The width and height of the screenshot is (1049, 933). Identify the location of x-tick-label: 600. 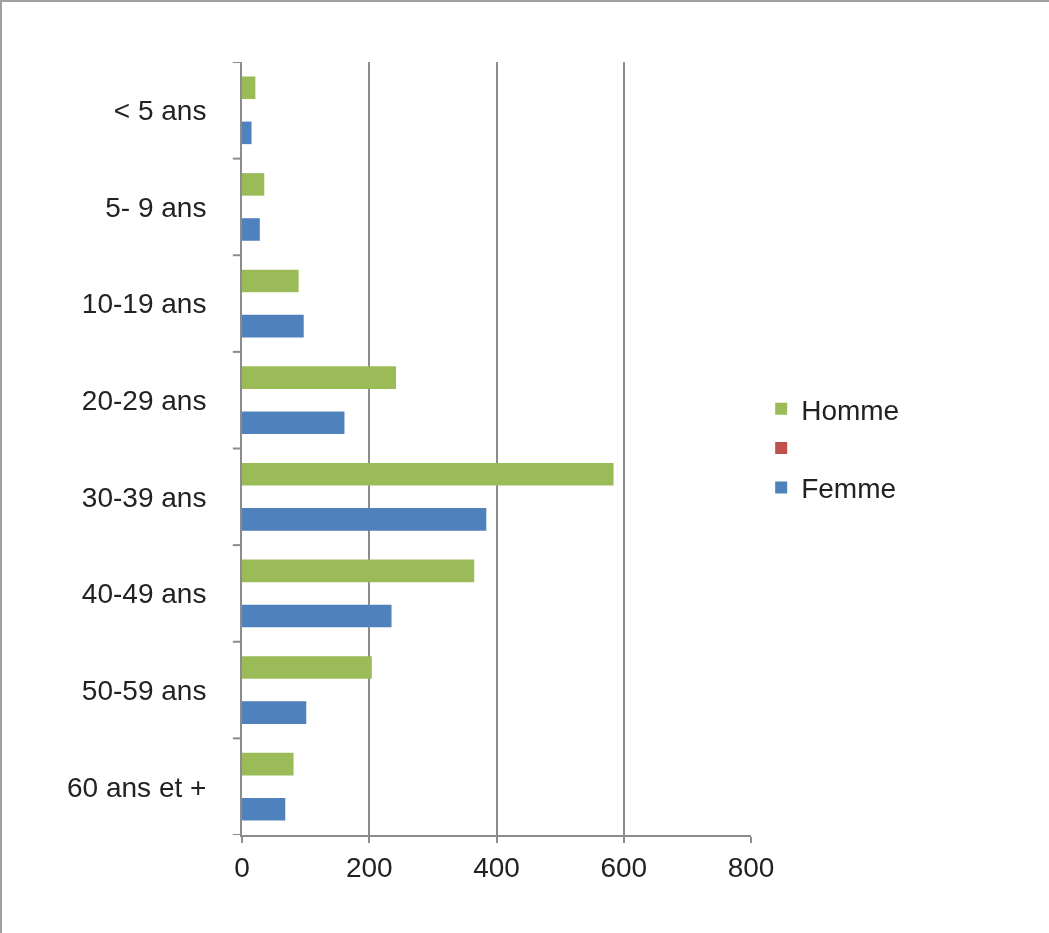
(624, 867).